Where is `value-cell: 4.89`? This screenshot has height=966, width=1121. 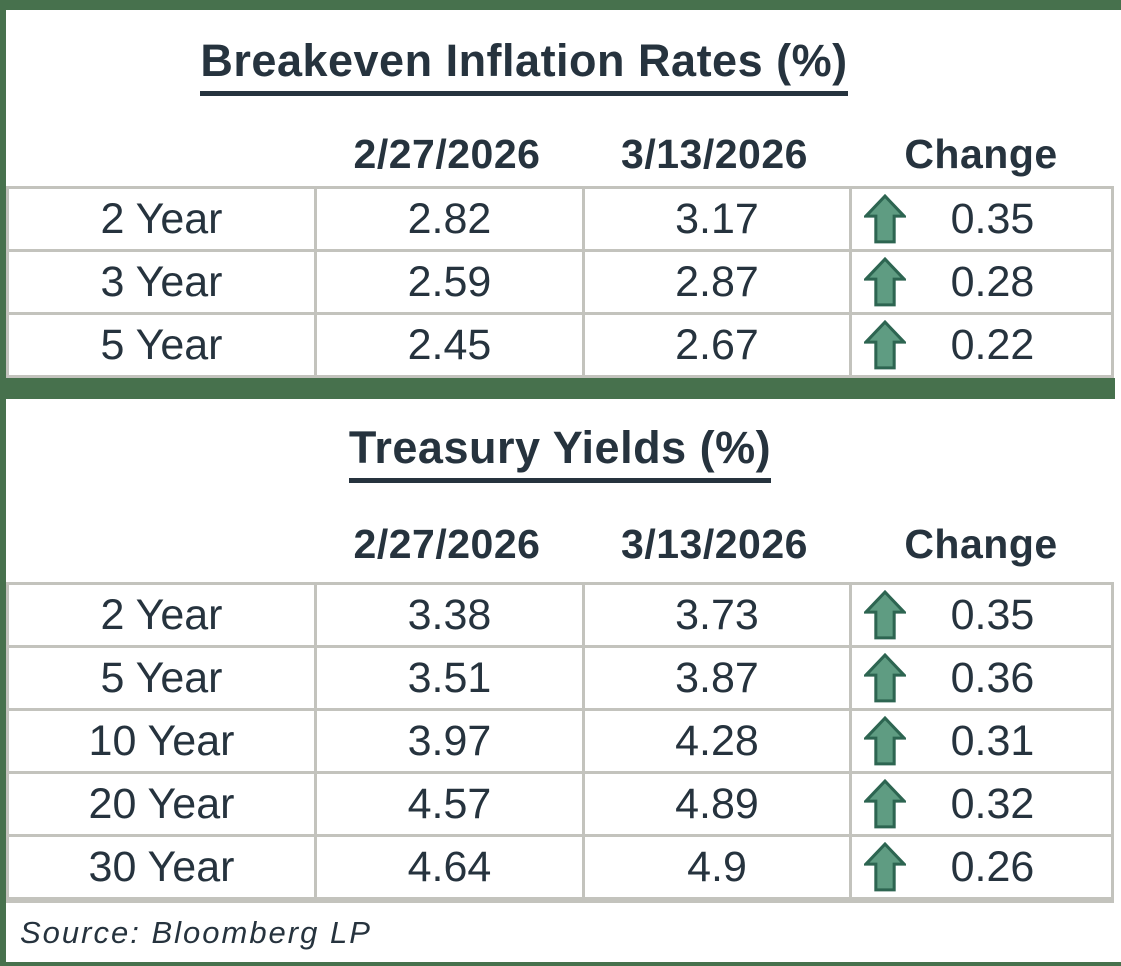 value-cell: 4.89 is located at coordinates (715, 804).